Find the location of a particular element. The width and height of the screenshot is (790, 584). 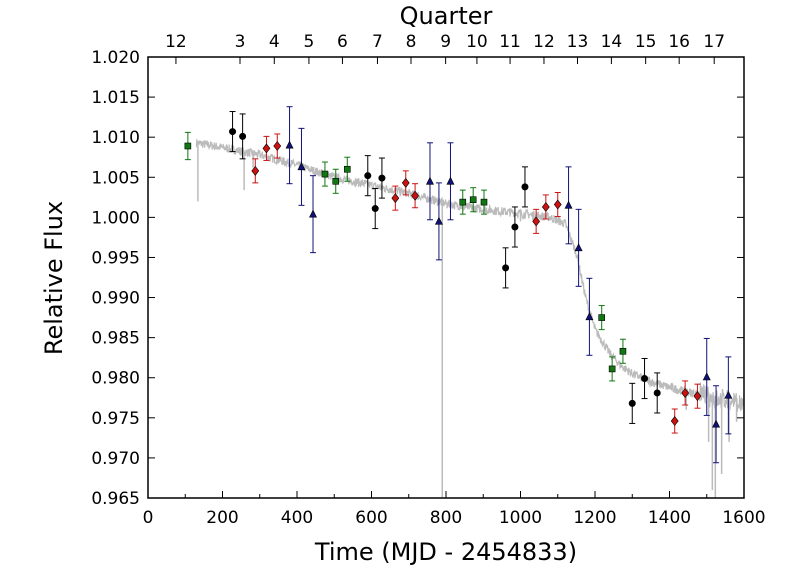

x-tick-label: 1600 is located at coordinates (743, 518).